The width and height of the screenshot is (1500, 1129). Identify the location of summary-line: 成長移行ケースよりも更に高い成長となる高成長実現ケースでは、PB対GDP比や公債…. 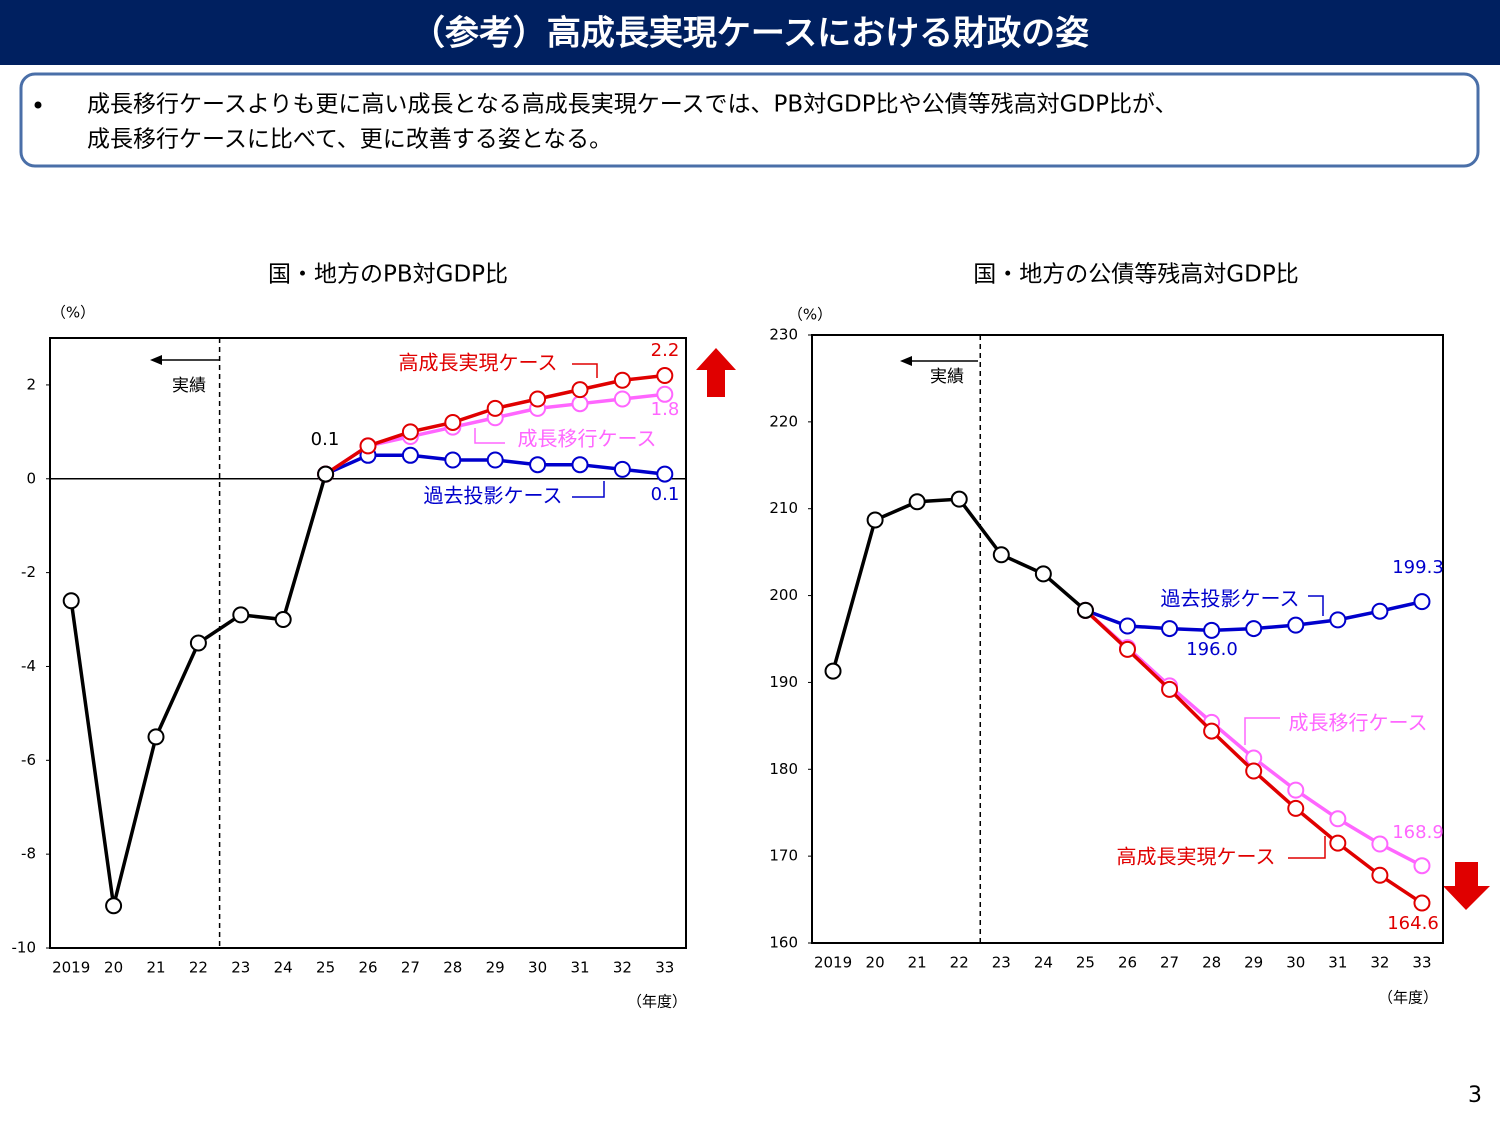
(632, 105).